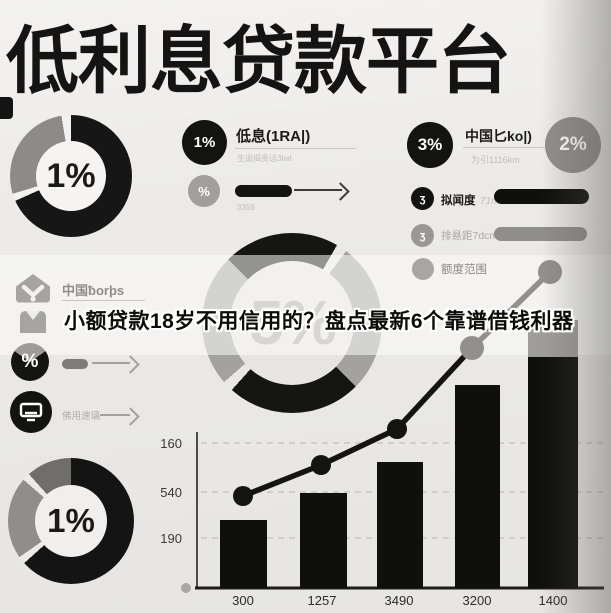 The image size is (611, 613). I want to click on house-person-icon, so click(33, 303).